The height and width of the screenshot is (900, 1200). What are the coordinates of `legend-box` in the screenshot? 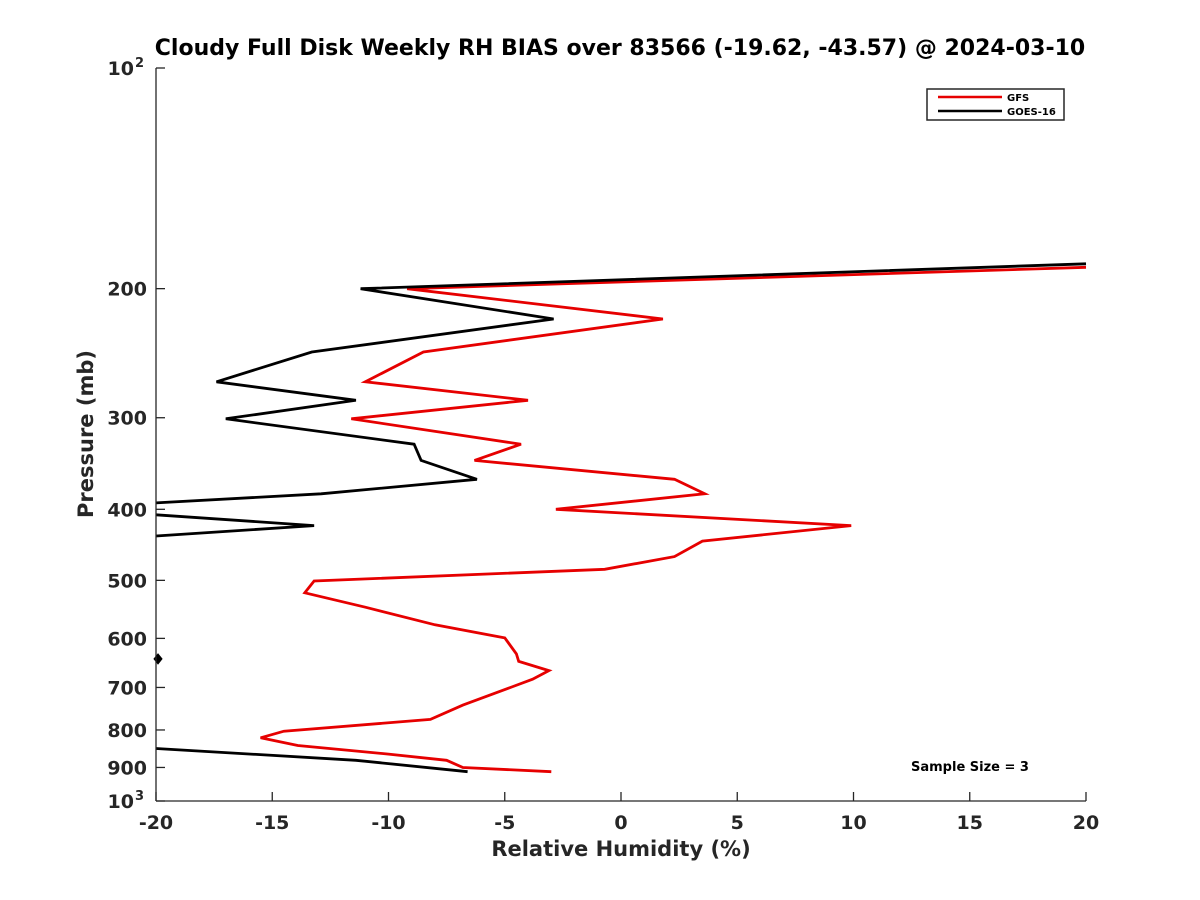 It's located at (995, 104).